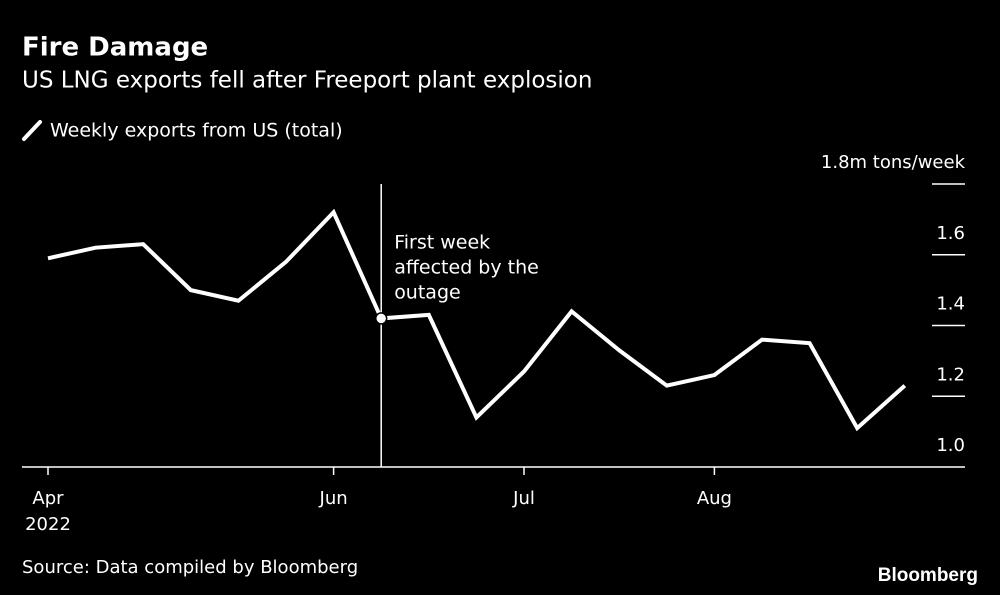 This screenshot has height=595, width=1000. I want to click on brand-logo: Bloomberg, so click(928, 575).